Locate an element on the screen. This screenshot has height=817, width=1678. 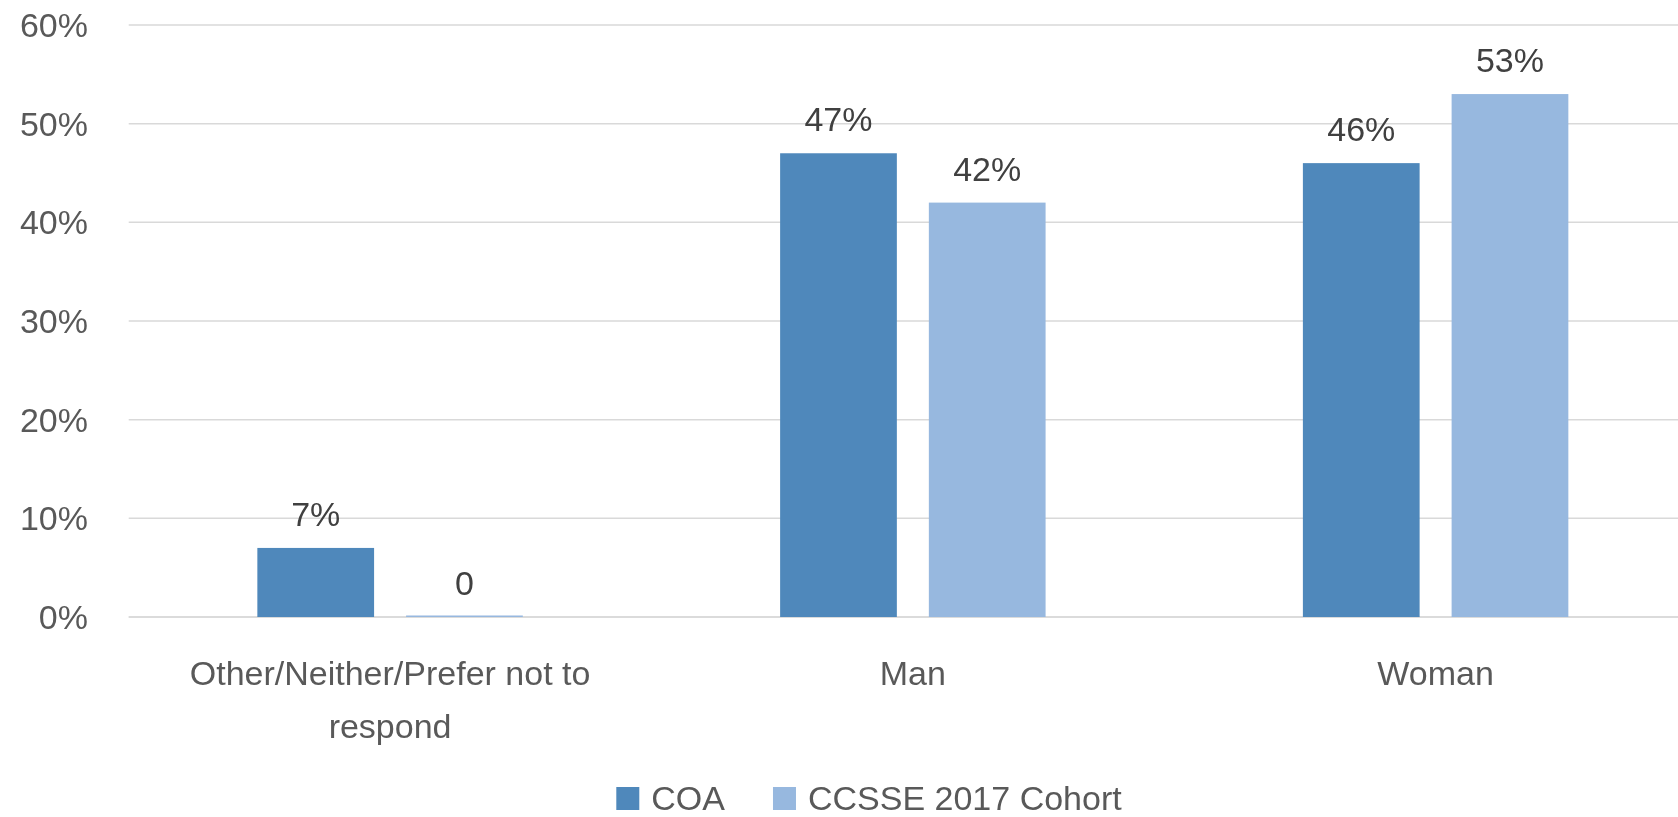
y-tick-label: 40% is located at coordinates (53, 222).